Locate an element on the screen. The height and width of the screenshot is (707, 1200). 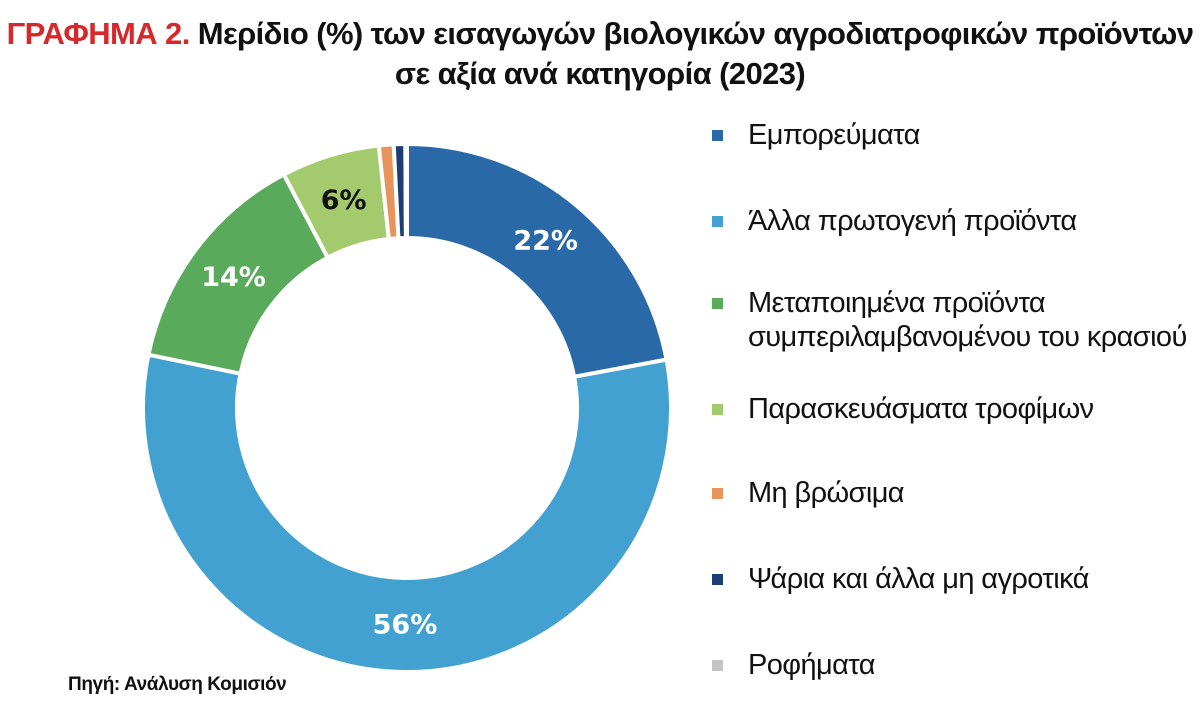
legend-label: Άλλα πρωτογενή προϊόντα is located at coordinates (912, 221).